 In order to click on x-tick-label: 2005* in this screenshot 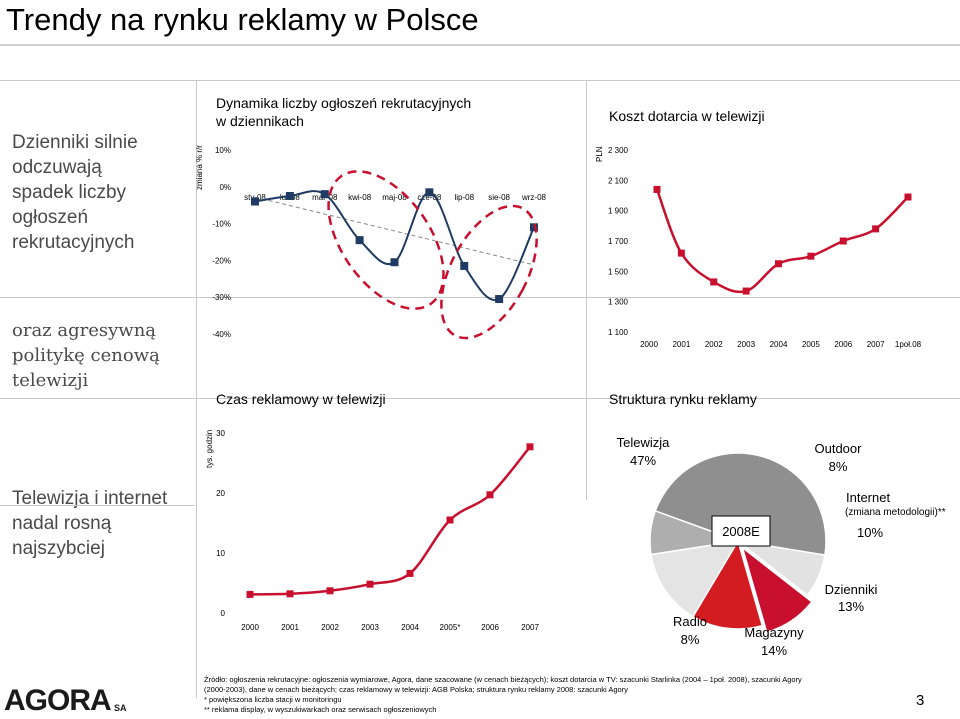, I will do `click(450, 627)`.